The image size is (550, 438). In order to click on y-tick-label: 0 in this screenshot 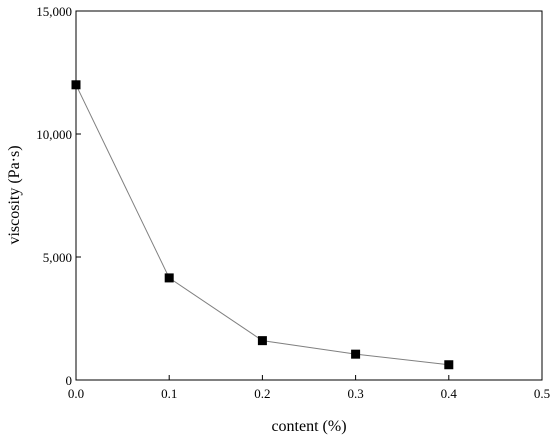, I will do `click(69, 380)`.